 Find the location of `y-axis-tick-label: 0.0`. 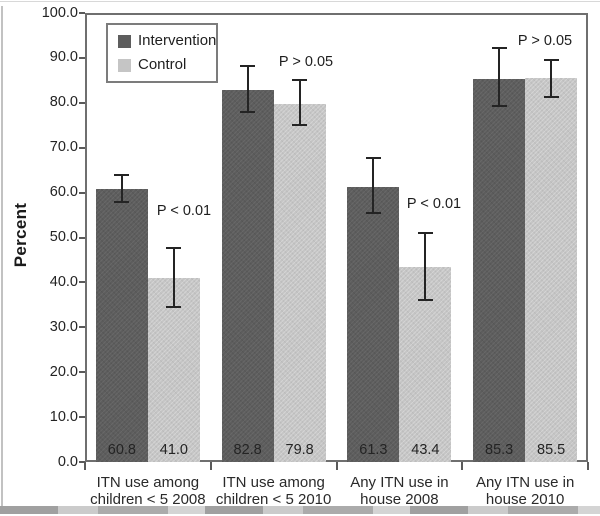

y-axis-tick-label: 0.0 is located at coordinates (67, 461).